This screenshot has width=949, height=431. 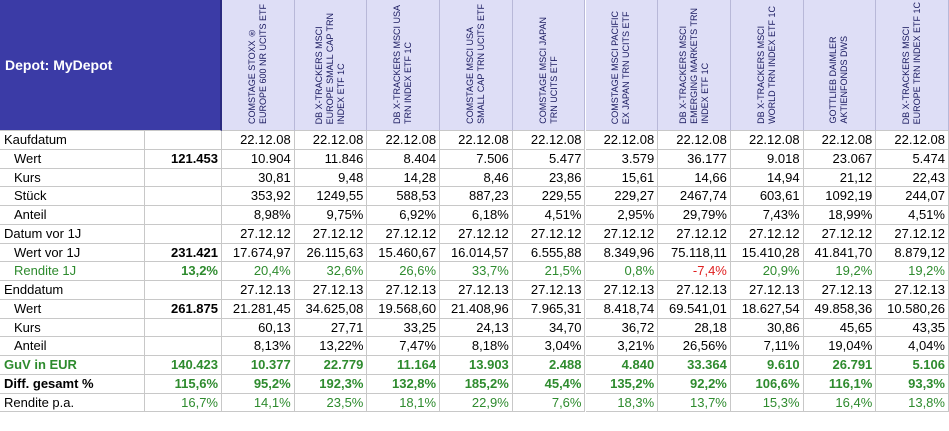 What do you see at coordinates (404, 271) in the screenshot?
I see `value-cell: 26,6%` at bounding box center [404, 271].